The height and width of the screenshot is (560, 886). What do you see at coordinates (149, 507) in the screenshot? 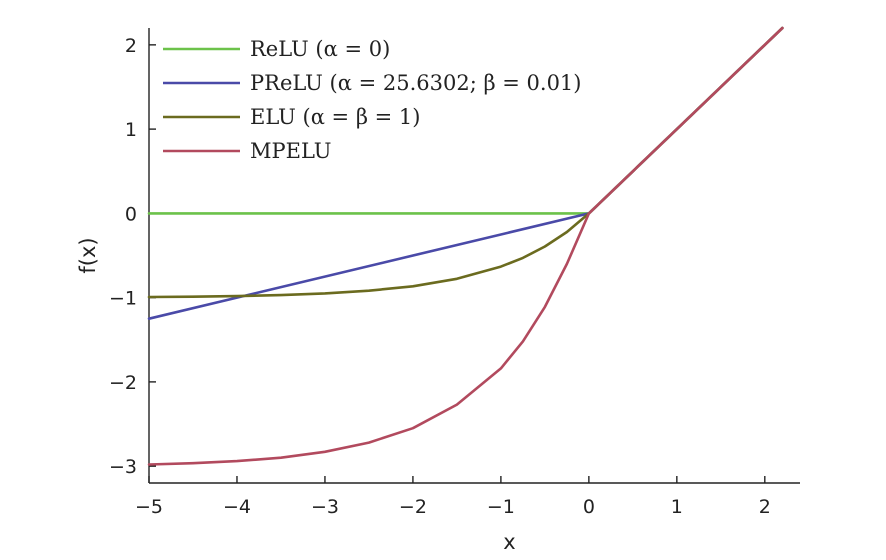
I see `x-tick-label: −5` at bounding box center [149, 507].